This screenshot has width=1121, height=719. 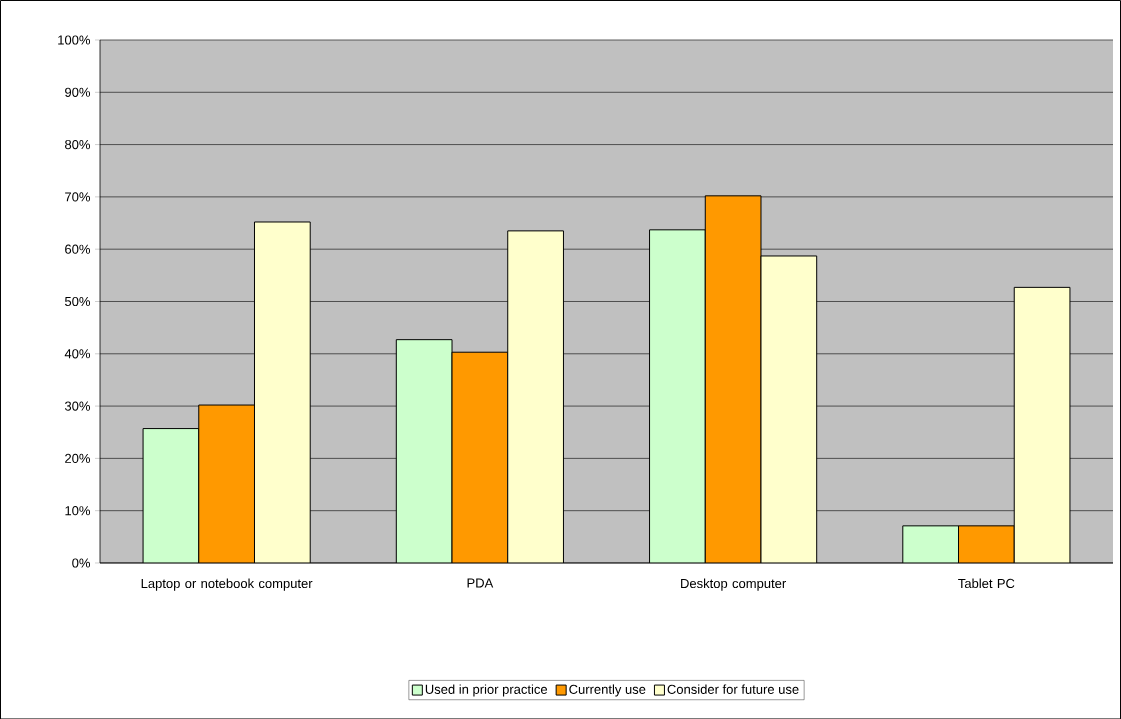 What do you see at coordinates (78, 458) in the screenshot?
I see `y-tick-label: 20%` at bounding box center [78, 458].